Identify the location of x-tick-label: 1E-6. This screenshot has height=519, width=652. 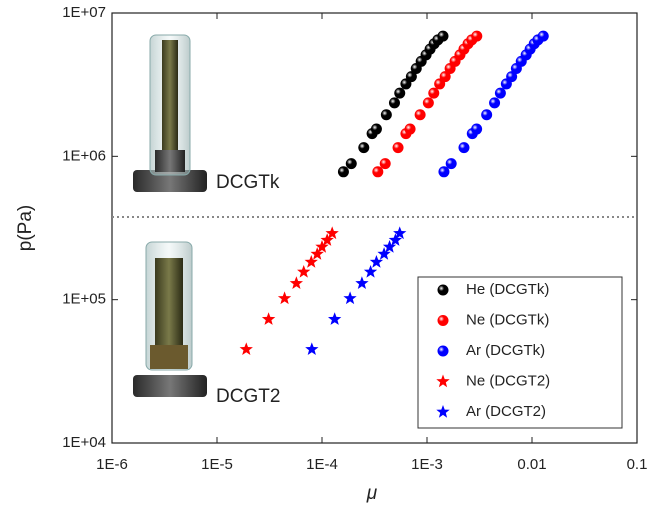
(112, 464).